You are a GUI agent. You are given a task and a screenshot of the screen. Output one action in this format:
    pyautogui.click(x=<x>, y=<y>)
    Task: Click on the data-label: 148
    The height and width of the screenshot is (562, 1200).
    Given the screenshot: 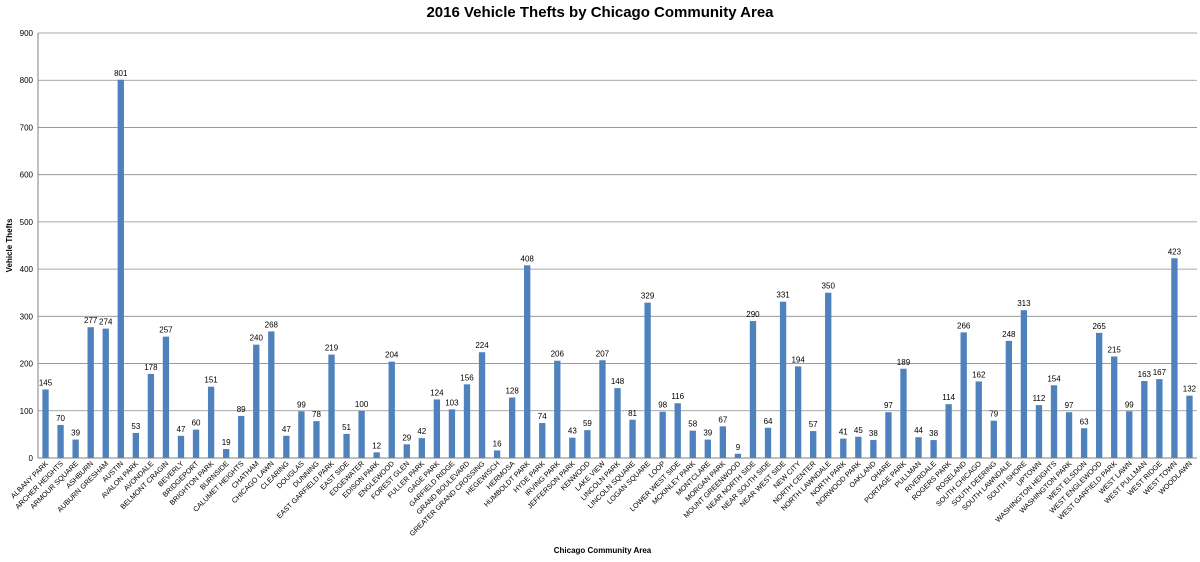 What is the action you would take?
    pyautogui.click(x=618, y=381)
    